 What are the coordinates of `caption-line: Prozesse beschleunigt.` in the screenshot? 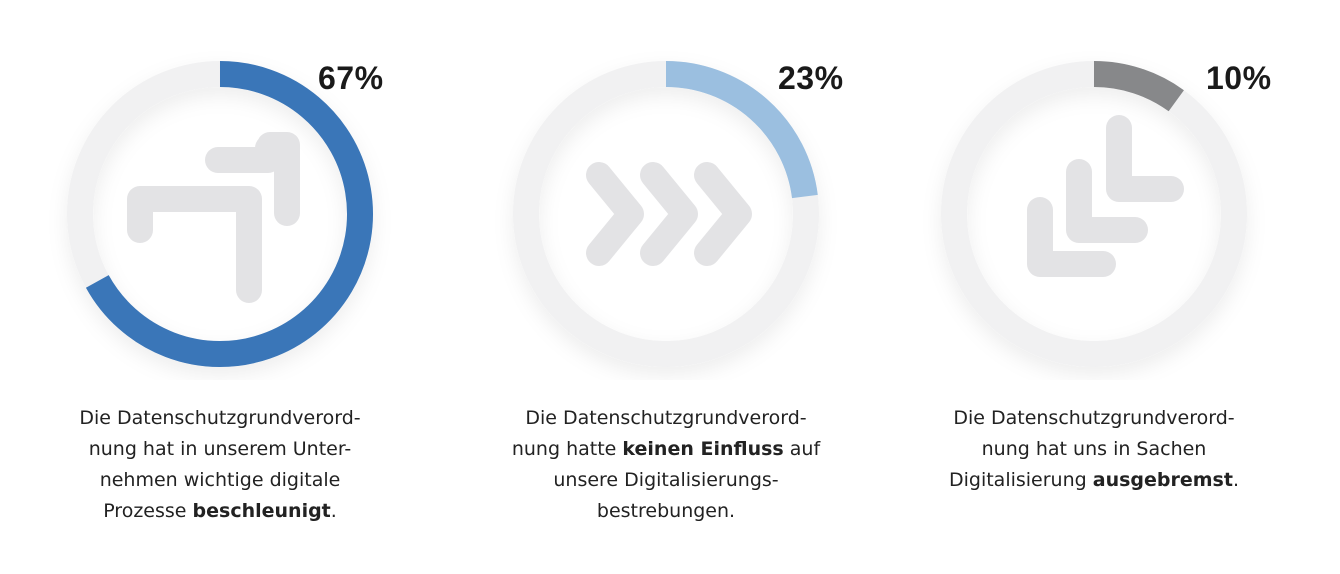 It's located at (220, 511).